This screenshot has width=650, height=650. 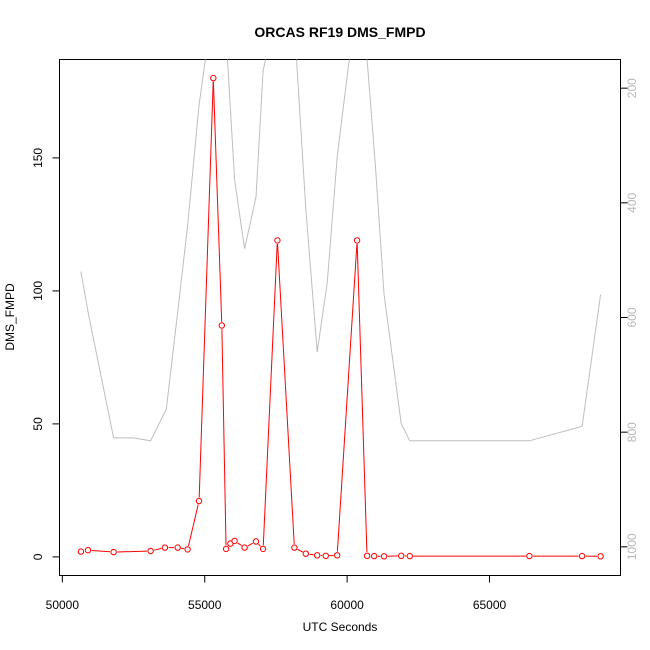 What do you see at coordinates (339, 32) in the screenshot?
I see `chart-title: ORCAS RF19 DMS_FMPD` at bounding box center [339, 32].